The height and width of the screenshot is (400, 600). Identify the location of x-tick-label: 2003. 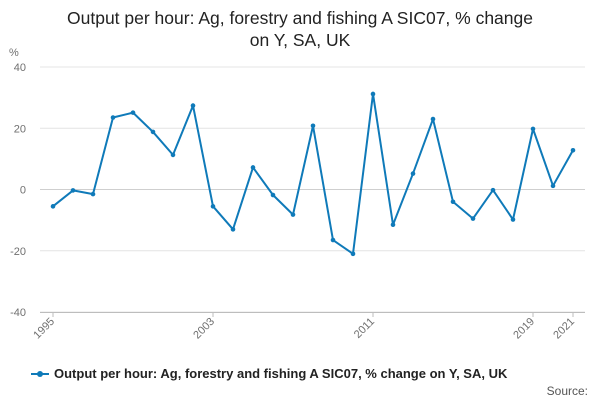
(204, 329).